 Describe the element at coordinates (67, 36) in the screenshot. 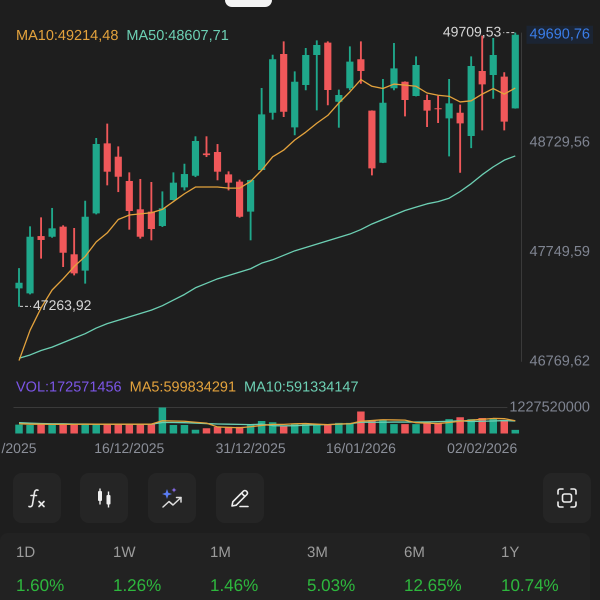

I see `text: MA10:49214,48` at that location.